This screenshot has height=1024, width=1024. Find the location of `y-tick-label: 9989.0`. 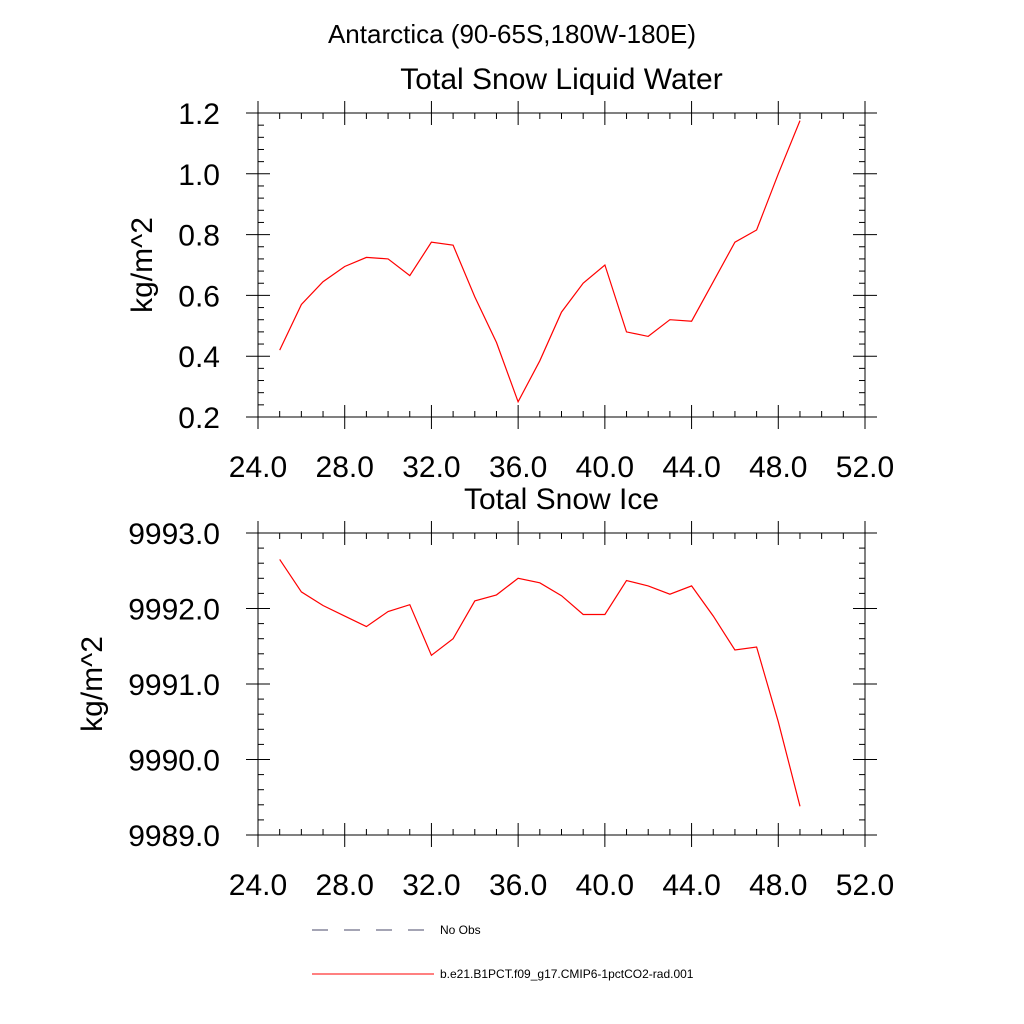

y-tick-label: 9989.0 is located at coordinates (174, 836).